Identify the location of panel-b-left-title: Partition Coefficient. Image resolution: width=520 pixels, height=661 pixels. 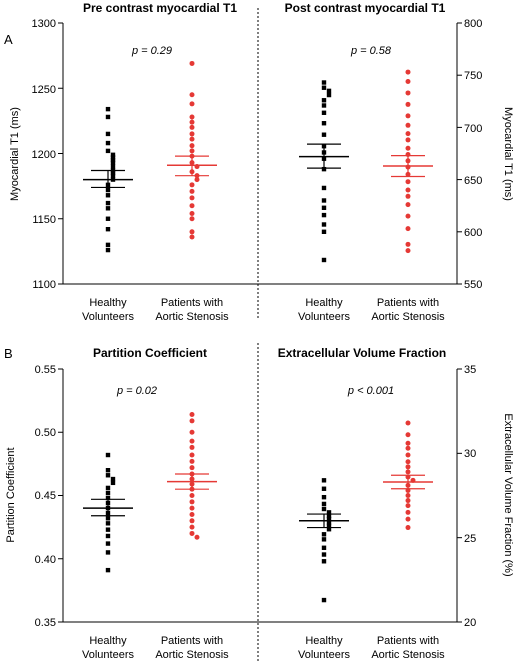
(150, 353).